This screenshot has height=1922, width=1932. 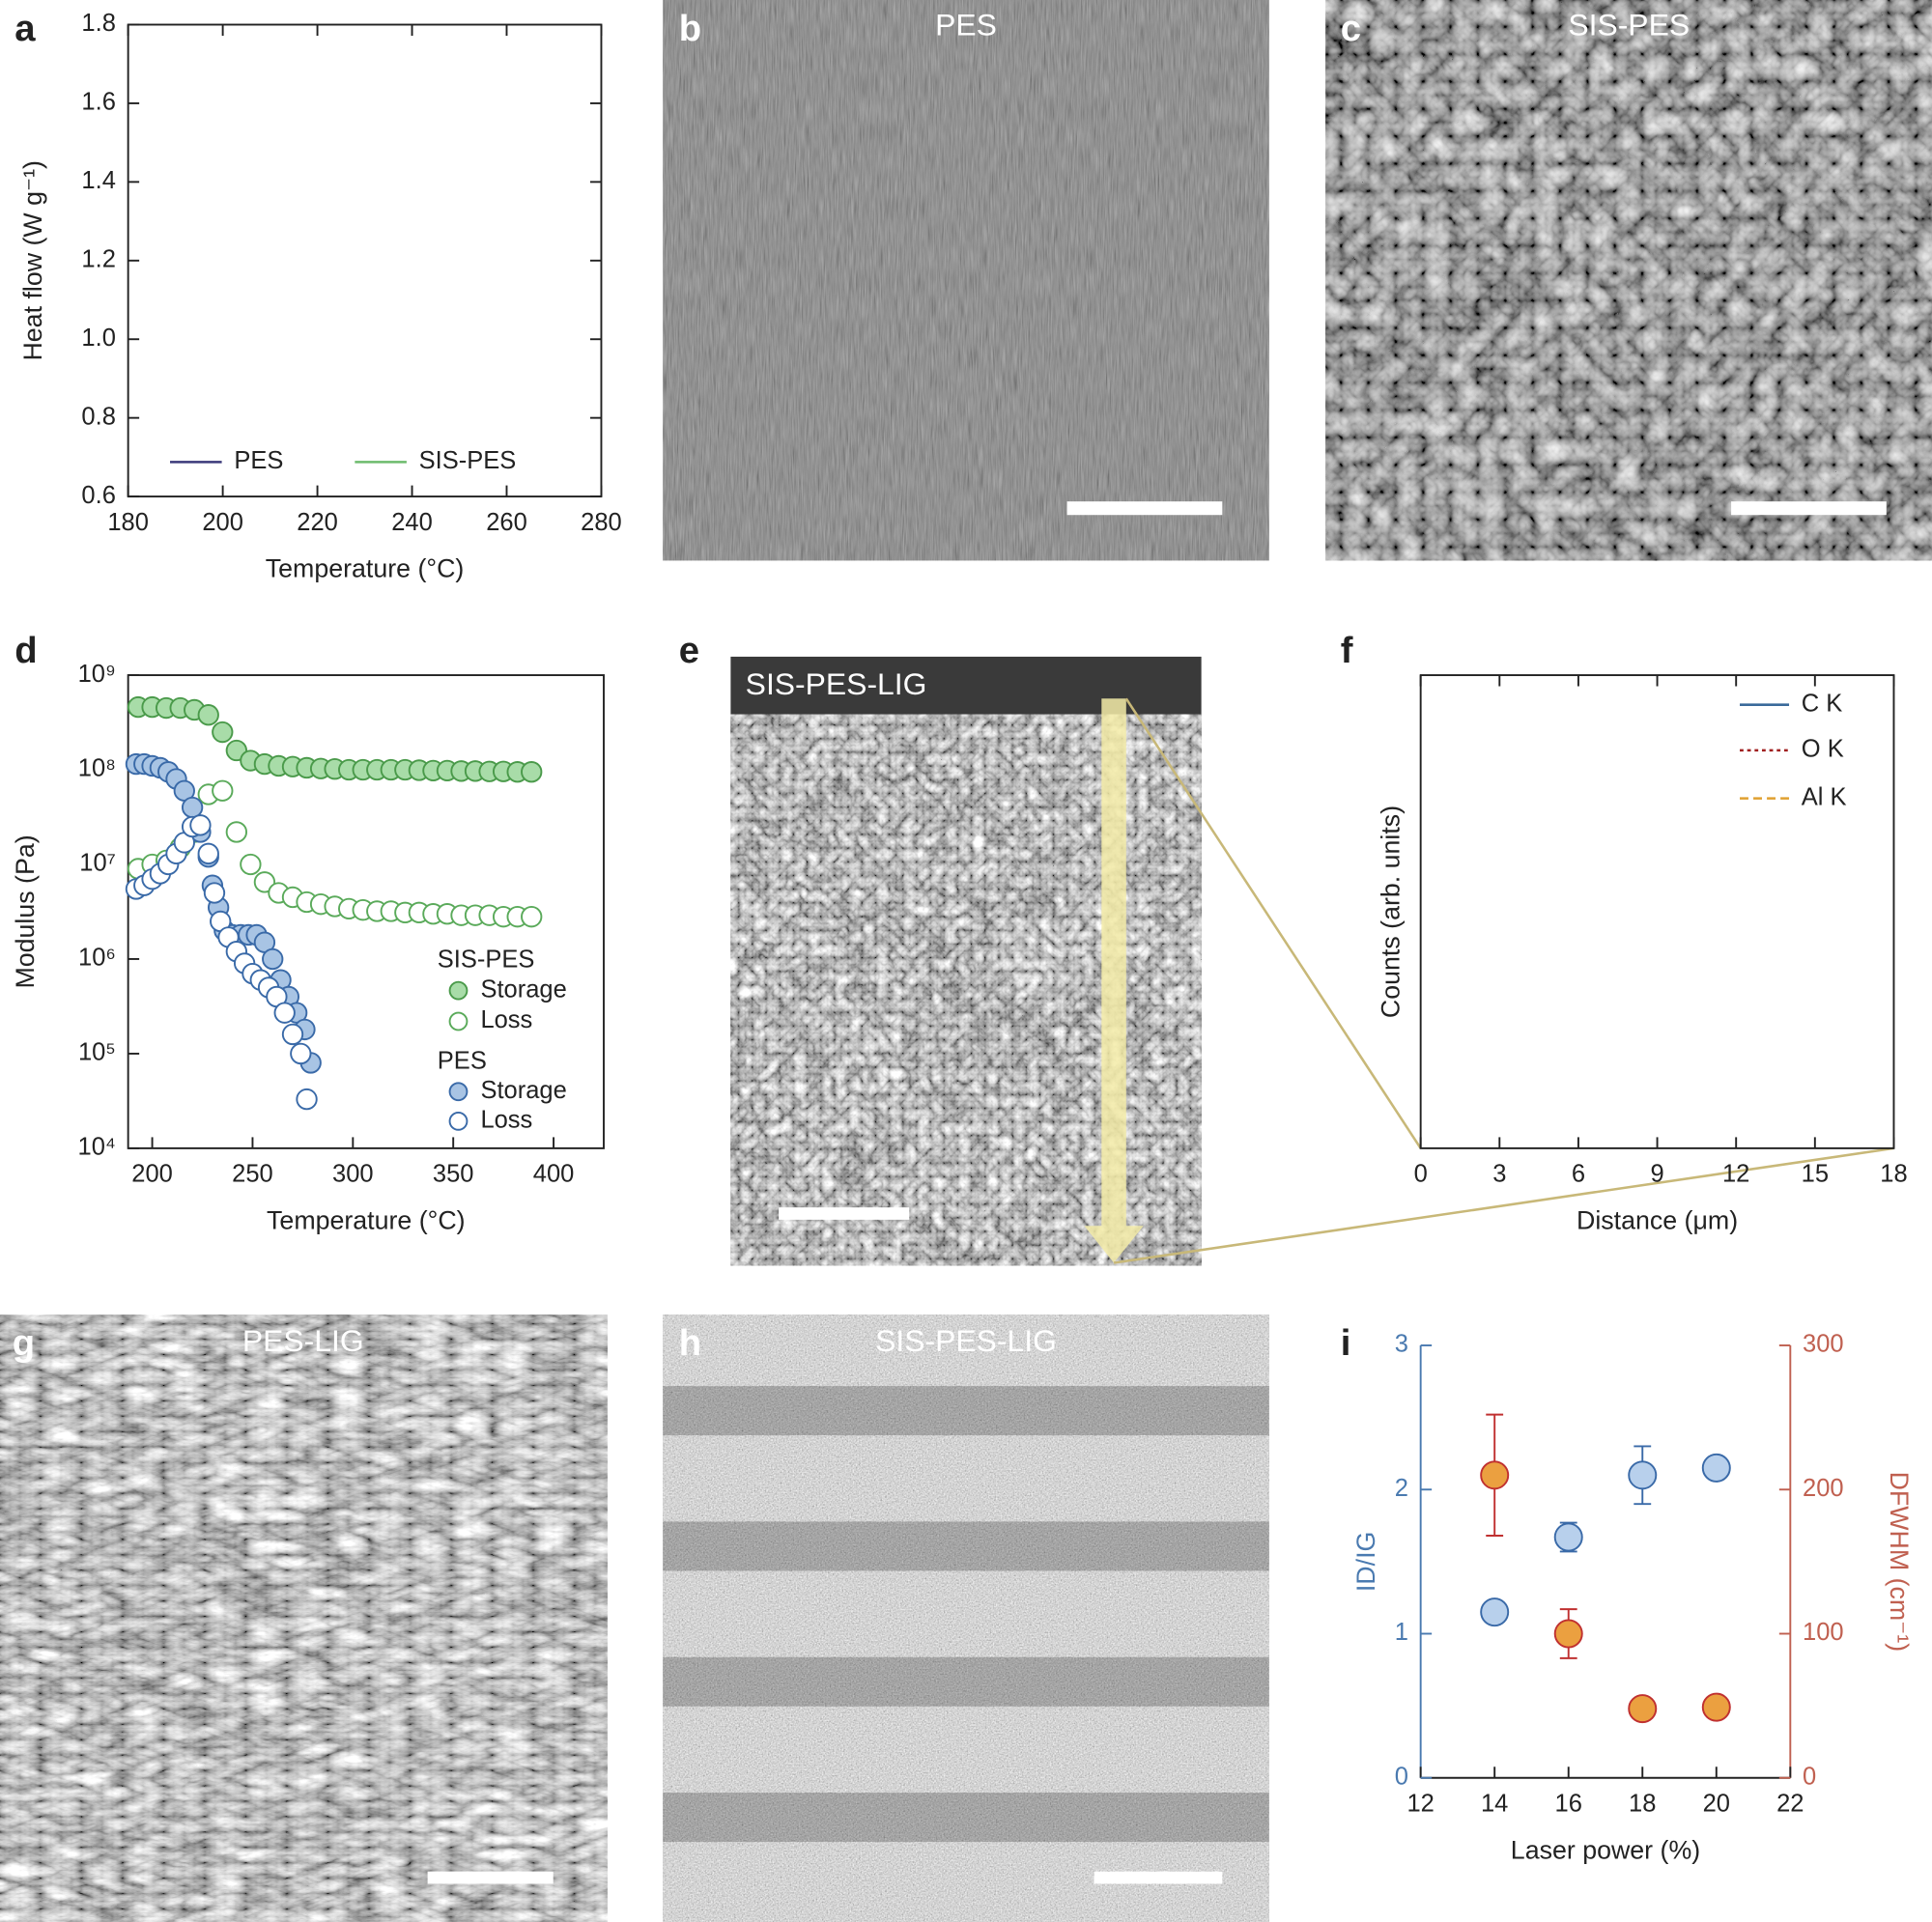 What do you see at coordinates (97, 674) in the screenshot?
I see `y-tick-label: 10⁹` at bounding box center [97, 674].